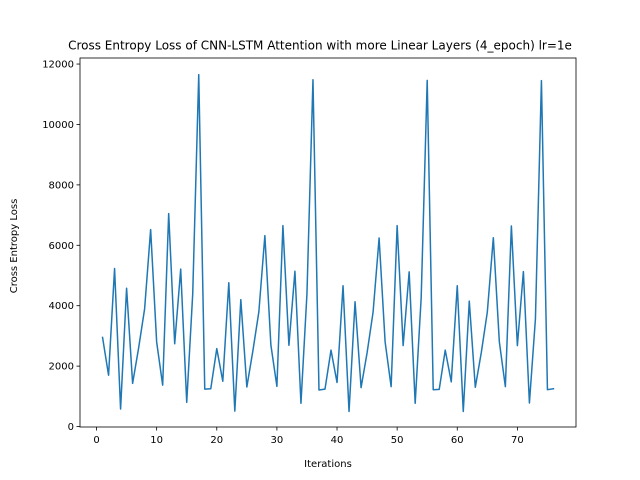 This screenshot has height=480, width=640. I want to click on y-axis-label: Cross Entropy Loss, so click(14, 246).